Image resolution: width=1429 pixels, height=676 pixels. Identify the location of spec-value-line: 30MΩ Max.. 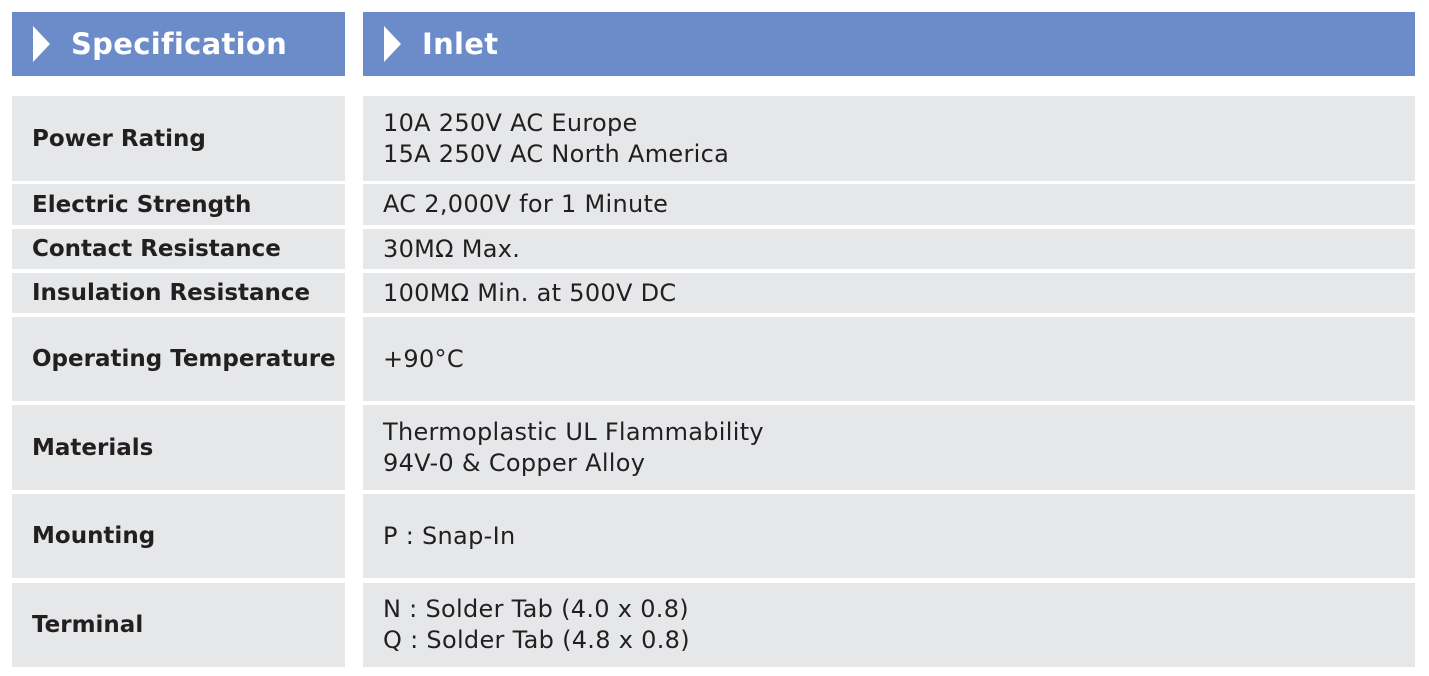
(452, 248).